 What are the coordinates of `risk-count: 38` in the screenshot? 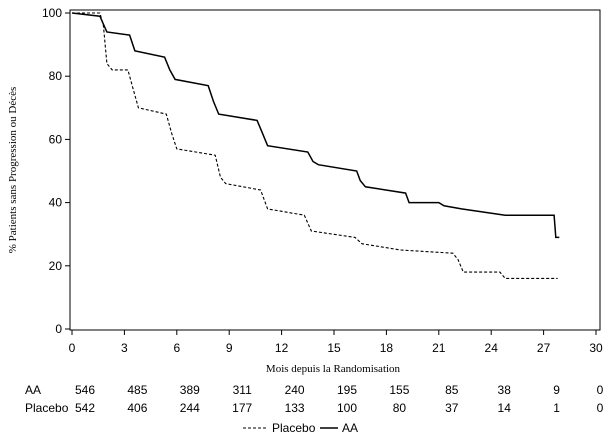 It's located at (505, 390).